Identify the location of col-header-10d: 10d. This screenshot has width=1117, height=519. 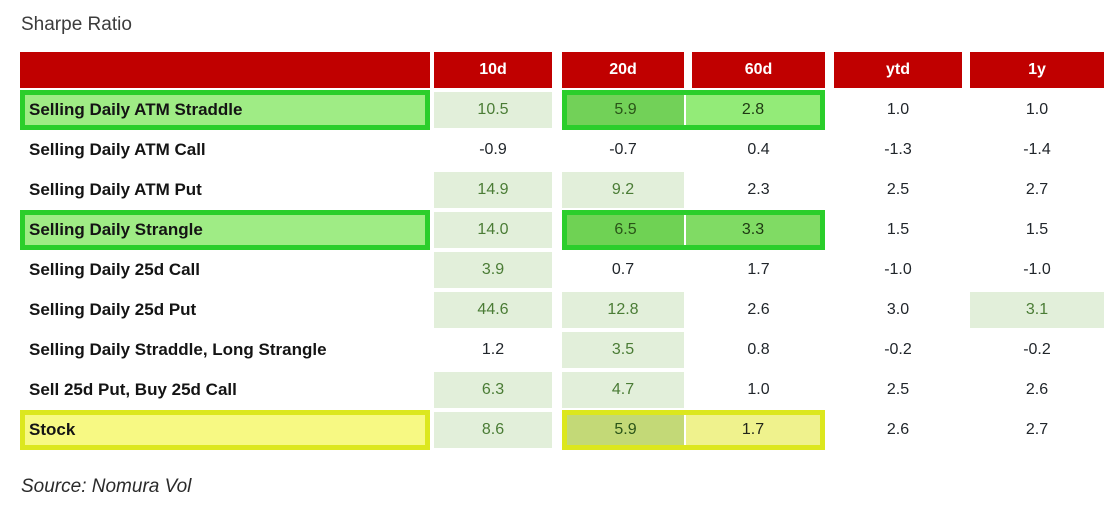
(493, 70).